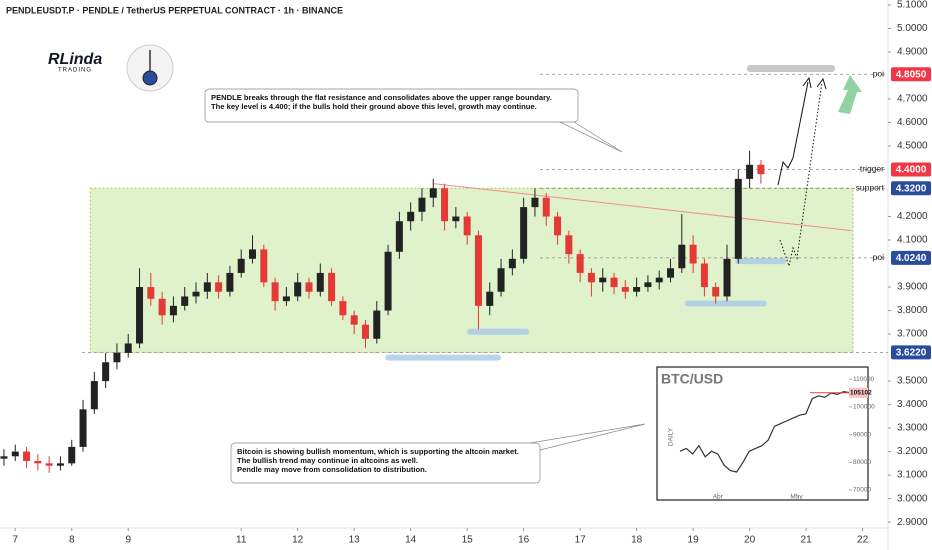  Describe the element at coordinates (637, 540) in the screenshot. I see `x-tick-label: 18` at that location.